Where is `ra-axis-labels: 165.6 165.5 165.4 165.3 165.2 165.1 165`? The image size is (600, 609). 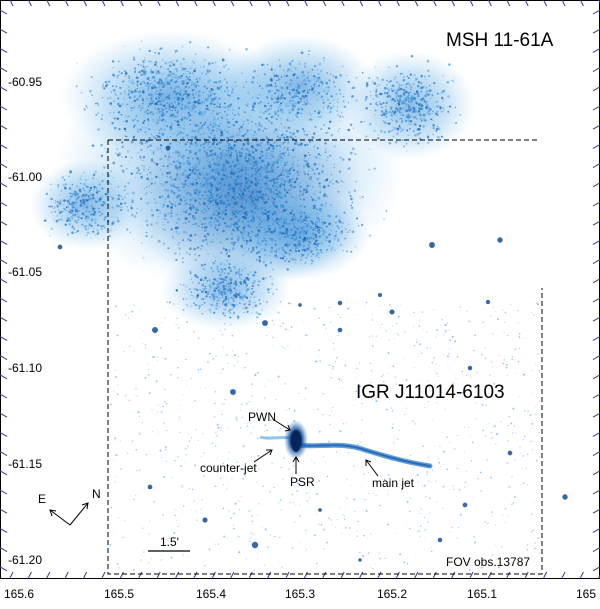
ra-axis-labels: 165.6 165.5 165.4 165.3 165.2 165.1 165 is located at coordinates (300, 594).